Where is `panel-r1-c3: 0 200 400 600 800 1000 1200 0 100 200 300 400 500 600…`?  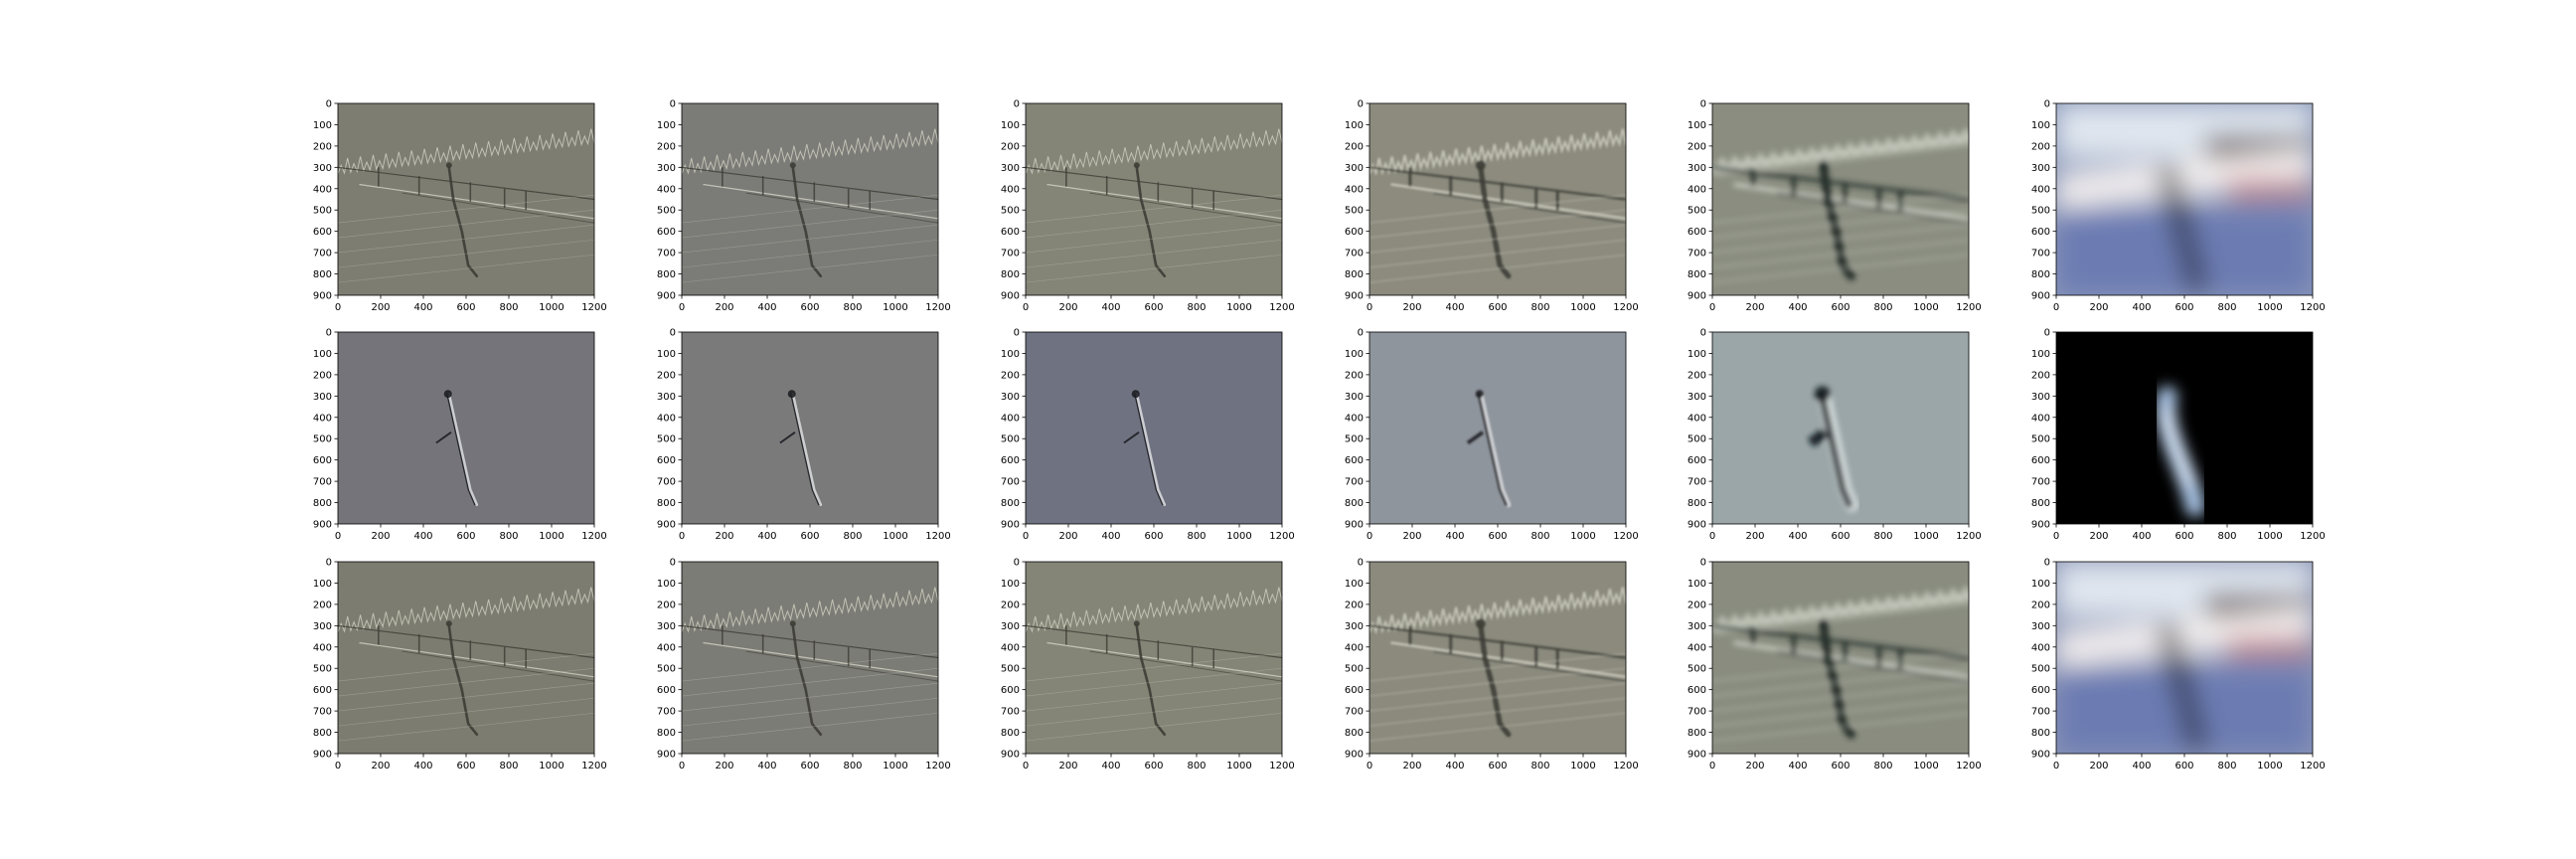
panel-r1-c3: 0 200 400 600 800 1000 1200 0 100 200 300 400 500 600… is located at coordinates (1492, 435).